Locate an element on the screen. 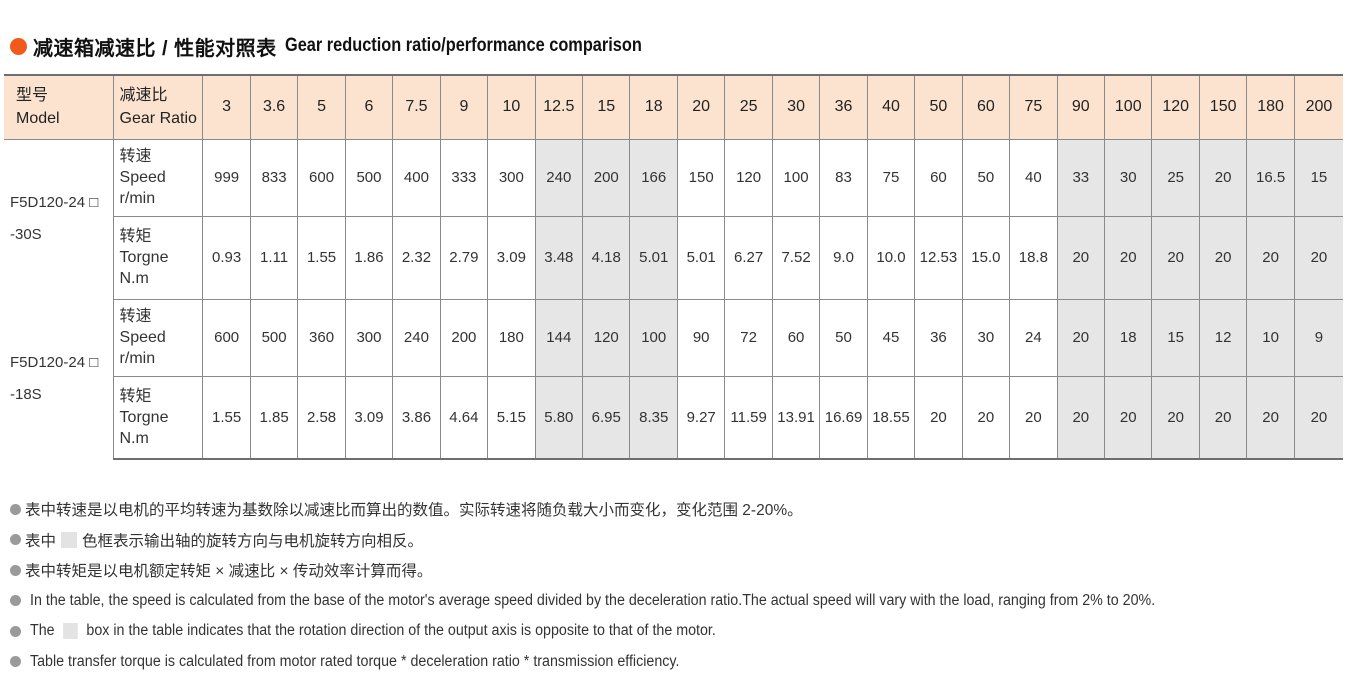  torque-value-cell: 2.79 is located at coordinates (463, 258).